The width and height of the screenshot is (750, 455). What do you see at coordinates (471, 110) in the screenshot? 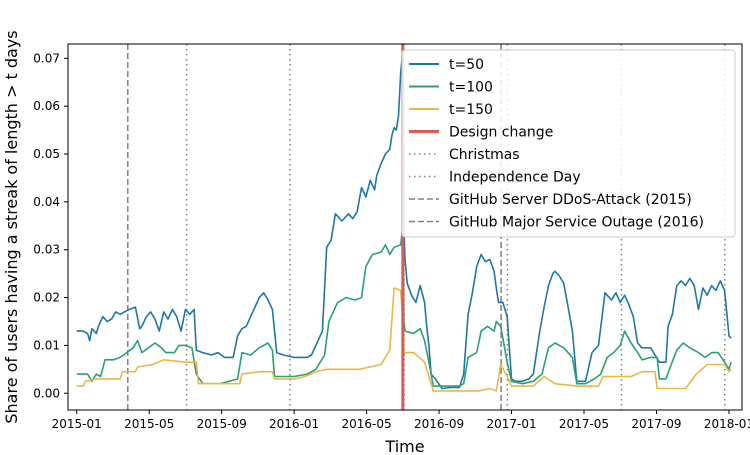
I see `legend-label: t=150` at bounding box center [471, 110].